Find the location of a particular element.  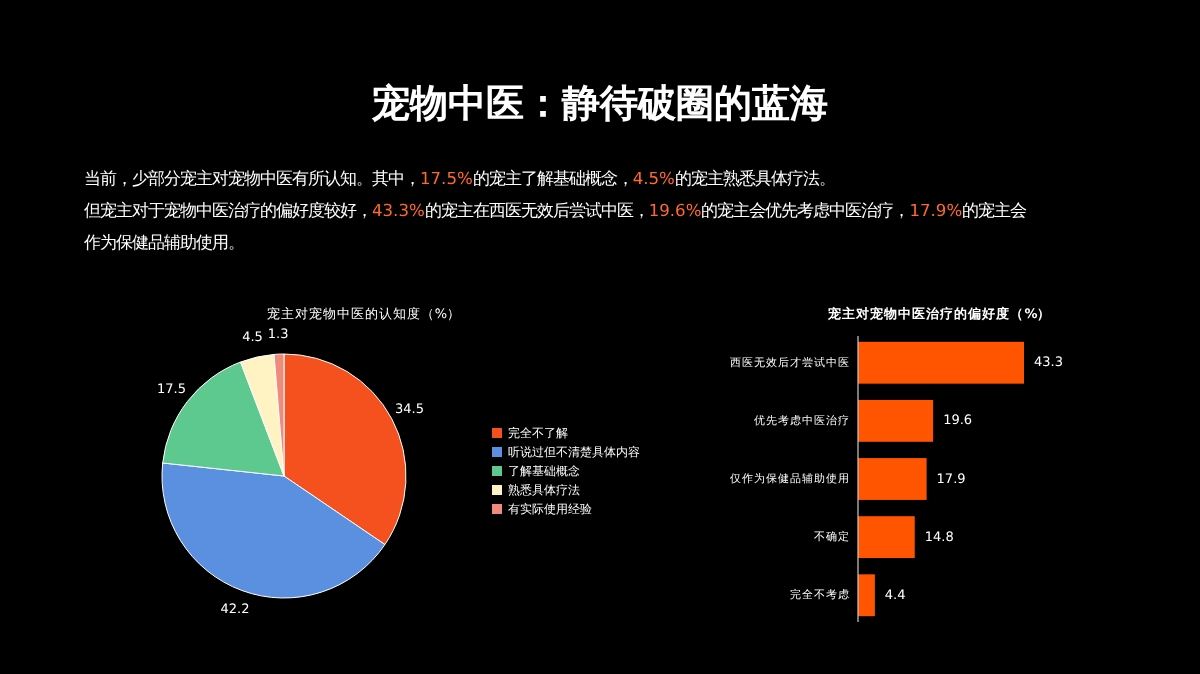

text: 宠物中医：静待破圈的蓝海 is located at coordinates (599, 104).